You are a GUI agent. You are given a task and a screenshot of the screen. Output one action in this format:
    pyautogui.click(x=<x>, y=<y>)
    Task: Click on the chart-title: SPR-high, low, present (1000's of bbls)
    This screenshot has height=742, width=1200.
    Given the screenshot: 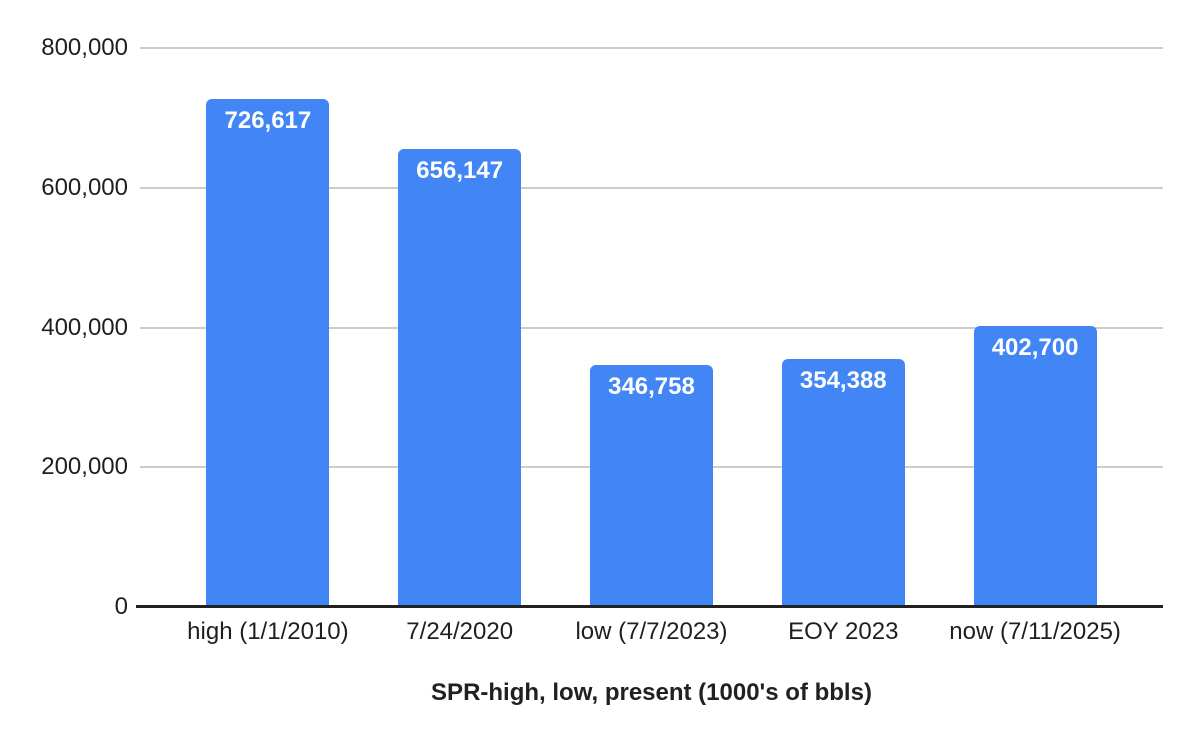 What is the action you would take?
    pyautogui.click(x=651, y=692)
    